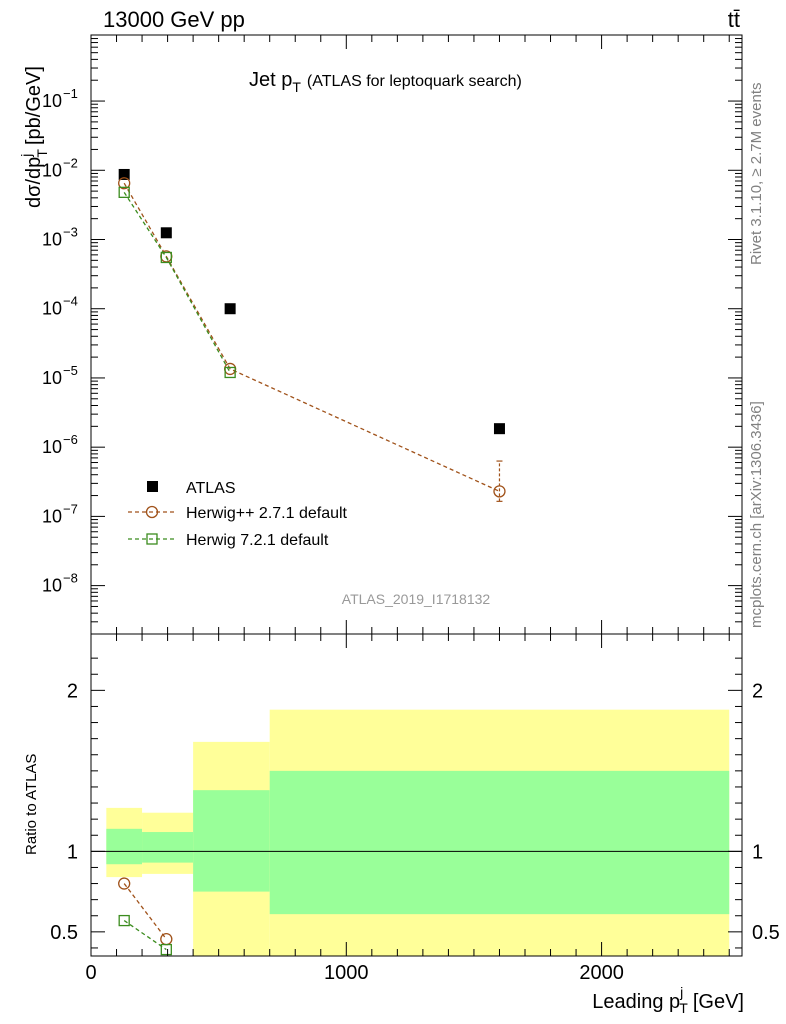 The width and height of the screenshot is (786, 1024). Describe the element at coordinates (734, 19) in the screenshot. I see `header-right-label: tt̄` at that location.